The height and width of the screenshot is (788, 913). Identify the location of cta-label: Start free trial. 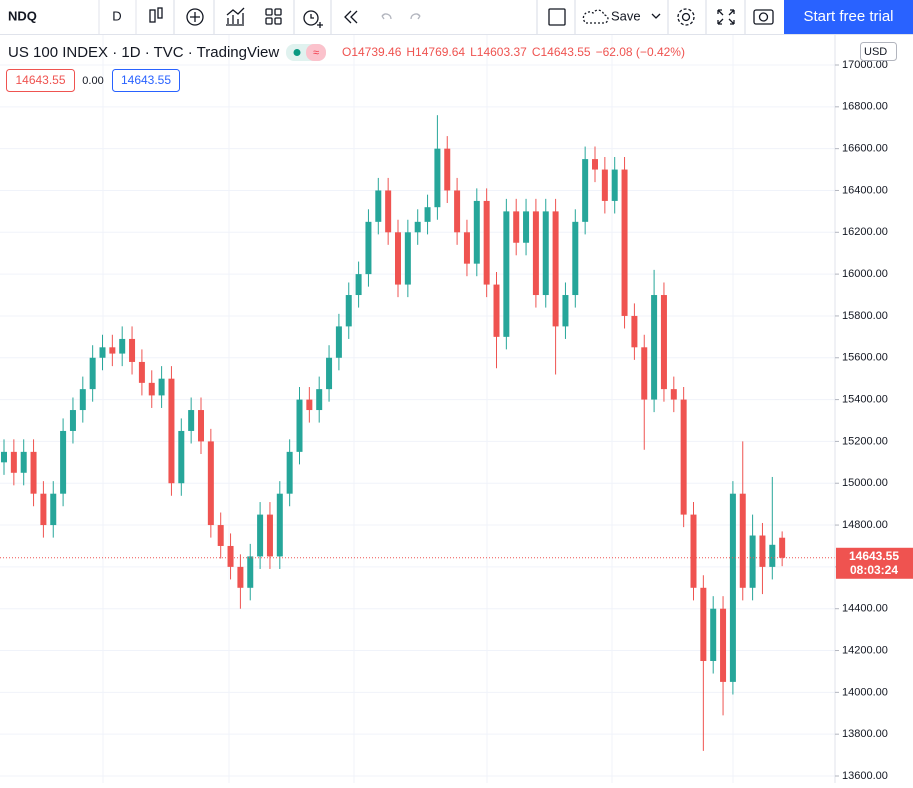
(848, 16).